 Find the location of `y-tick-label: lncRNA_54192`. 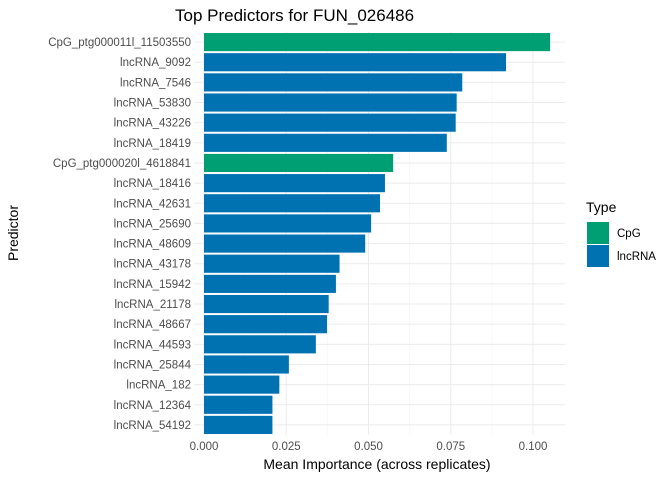

y-tick-label: lncRNA_54192 is located at coordinates (152, 426).